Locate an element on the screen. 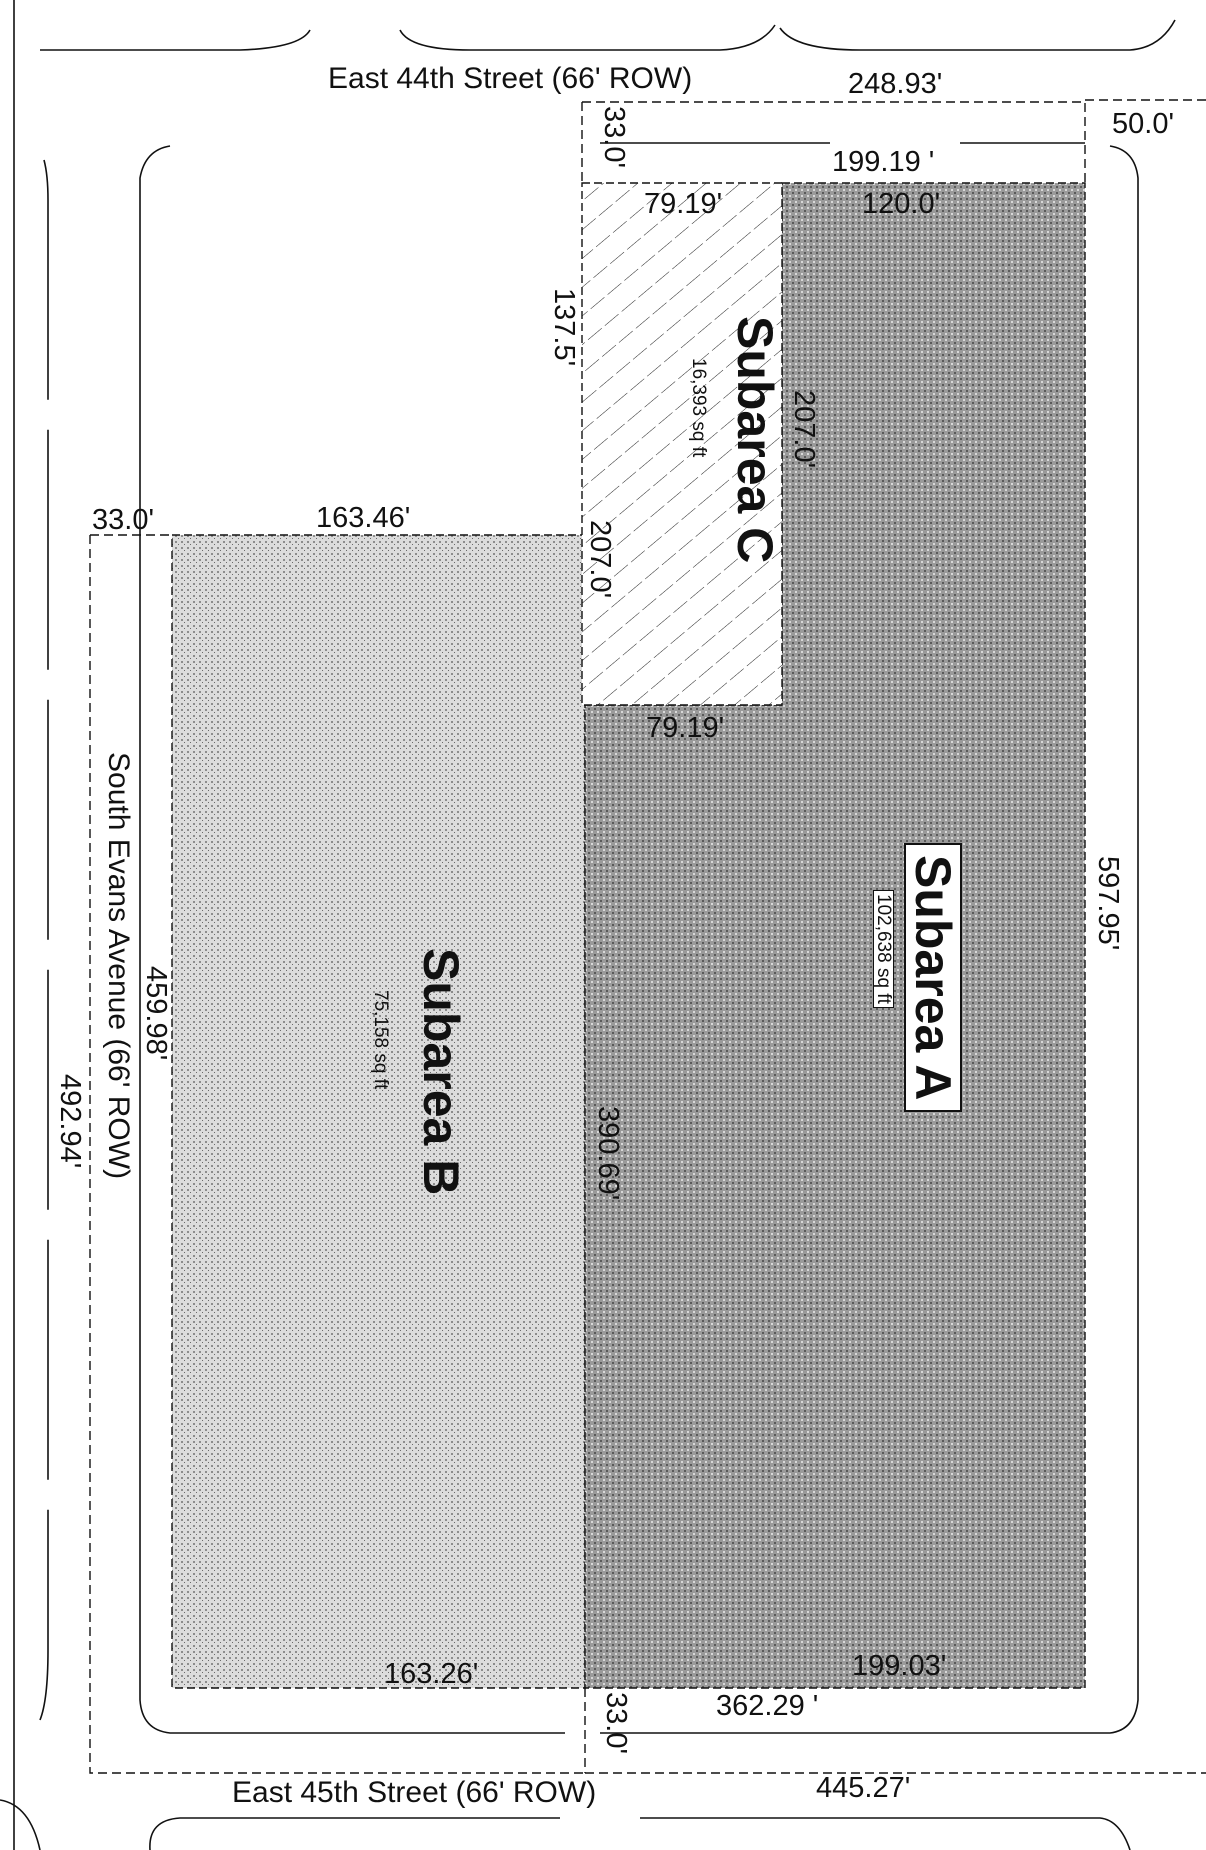 Image resolution: width=1206 pixels, height=1850 pixels. dim-top-inner: 199.19 ' is located at coordinates (883, 162).